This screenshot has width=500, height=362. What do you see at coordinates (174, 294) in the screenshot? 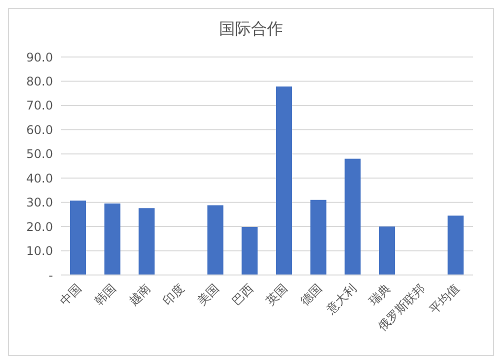
I see `x-tick-label: 印度` at bounding box center [174, 294].